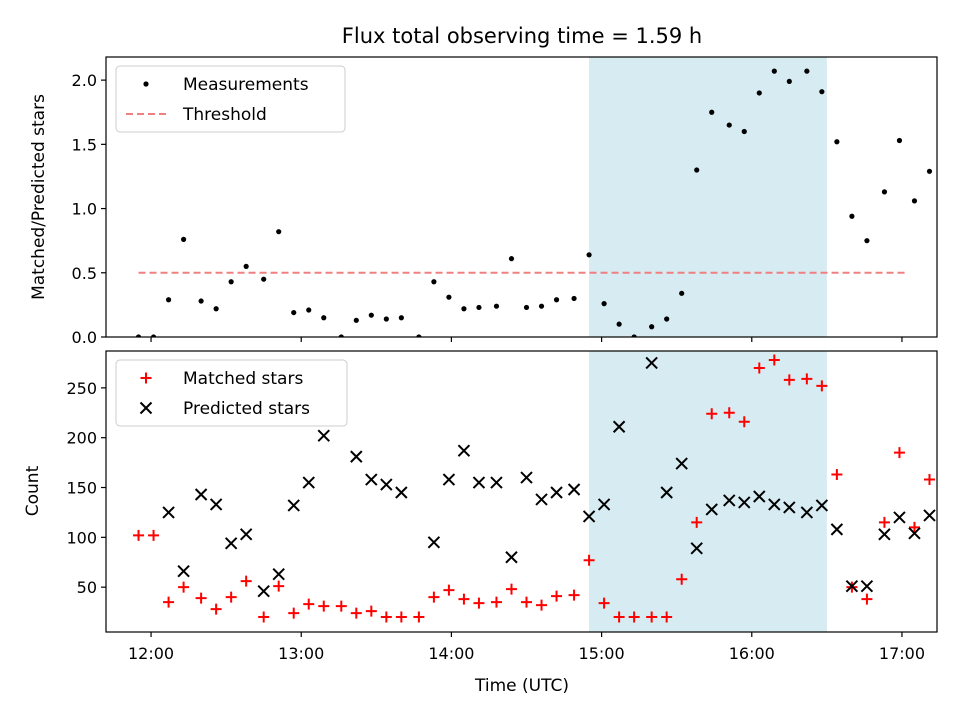 Image resolution: width=960 pixels, height=720 pixels. Describe the element at coordinates (84, 273) in the screenshot. I see `y-tick-label: 0.5` at that location.